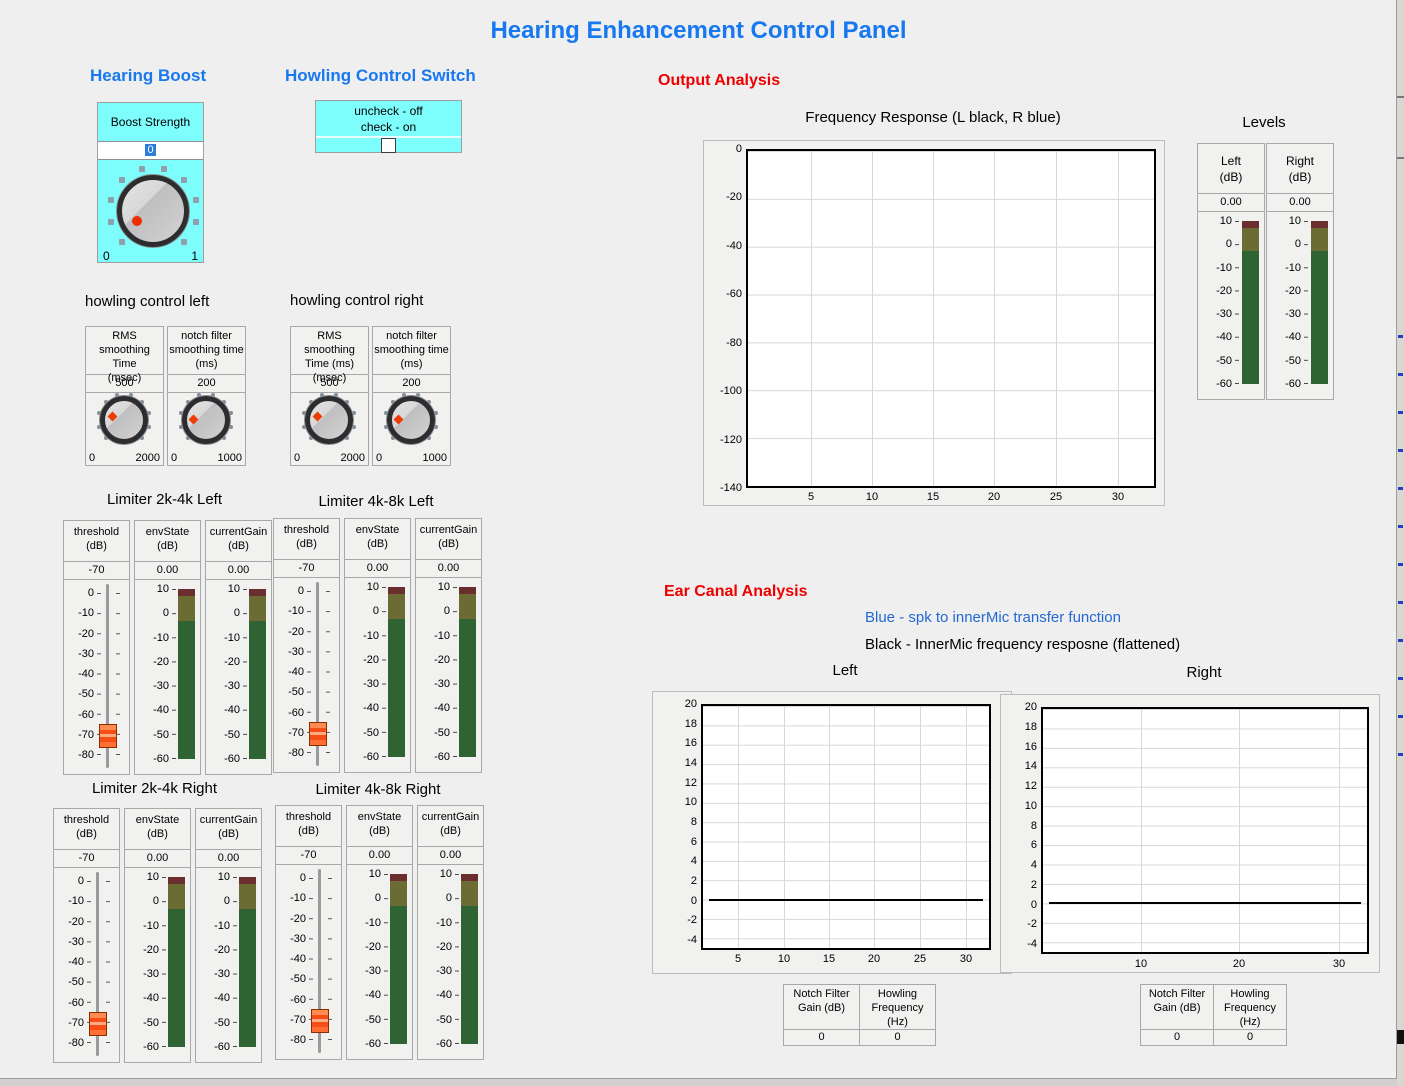 Image resolution: width=1404 pixels, height=1086 pixels. What do you see at coordinates (308, 824) in the screenshot?
I see `threshold-label: threshold (dB)` at bounding box center [308, 824].